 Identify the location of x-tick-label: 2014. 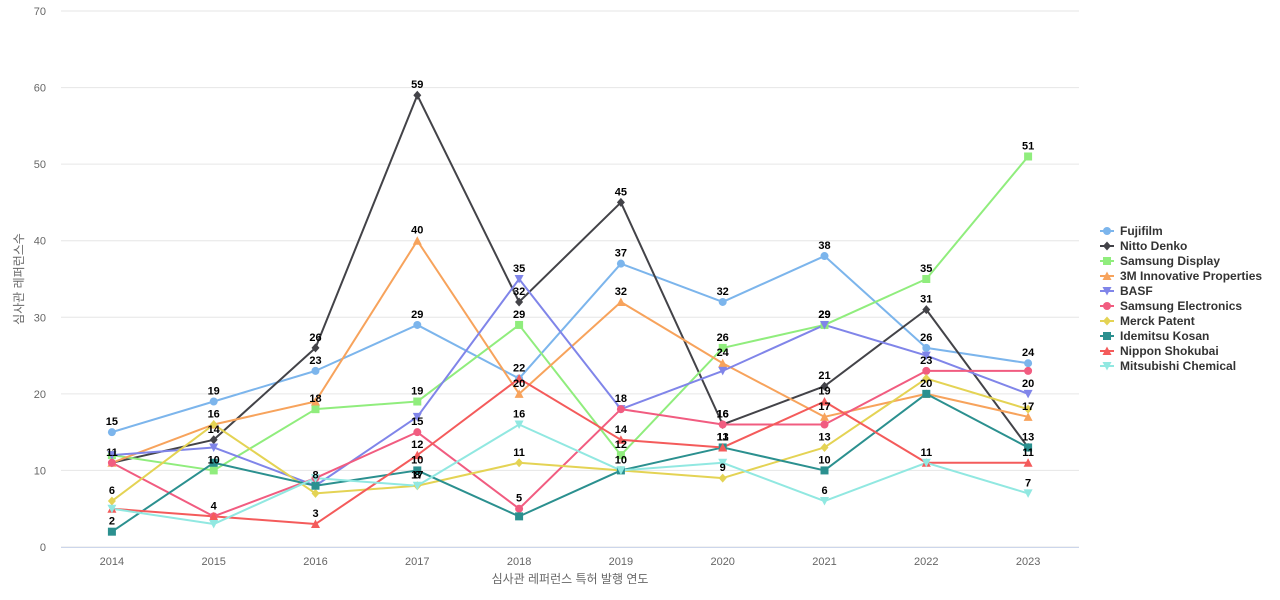
(112, 562).